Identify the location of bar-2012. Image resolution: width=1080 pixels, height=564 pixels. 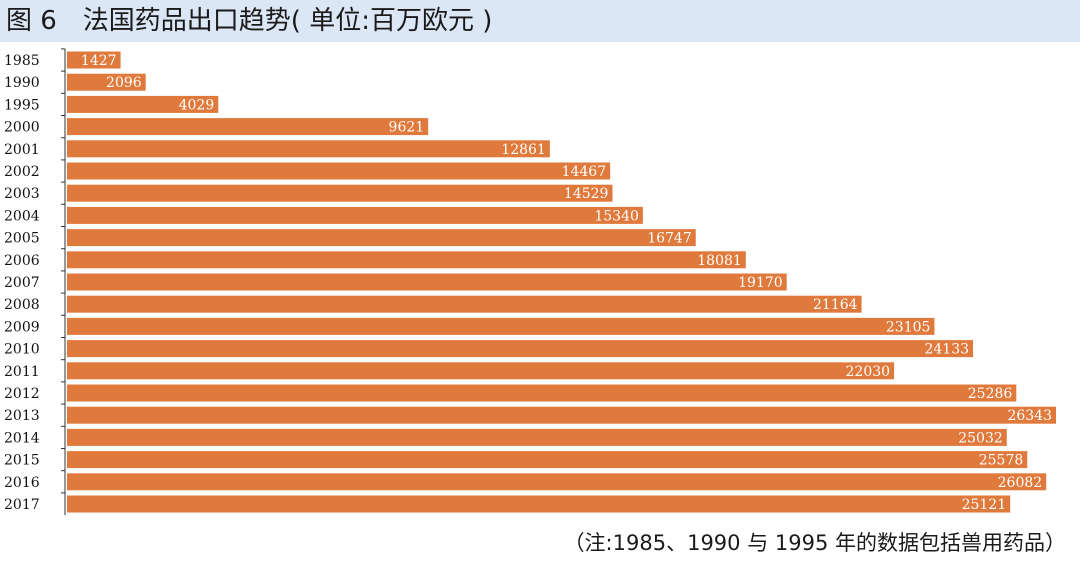
(542, 393).